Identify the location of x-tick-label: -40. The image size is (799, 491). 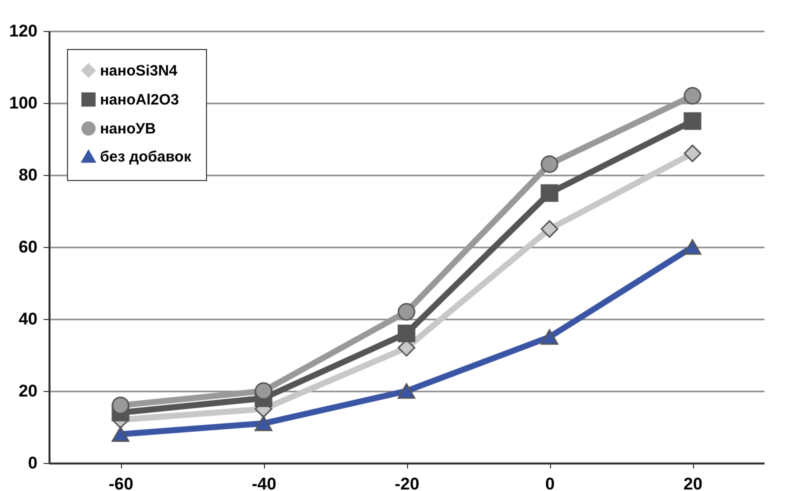
(264, 482).